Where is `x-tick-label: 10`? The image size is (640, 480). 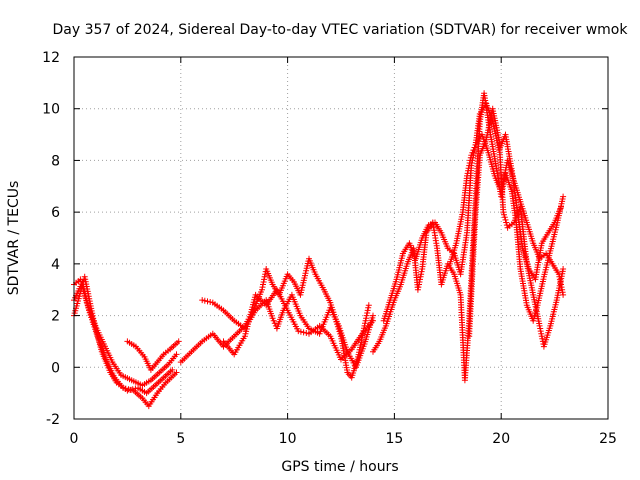
x-tick-label: 10 is located at coordinates (288, 439).